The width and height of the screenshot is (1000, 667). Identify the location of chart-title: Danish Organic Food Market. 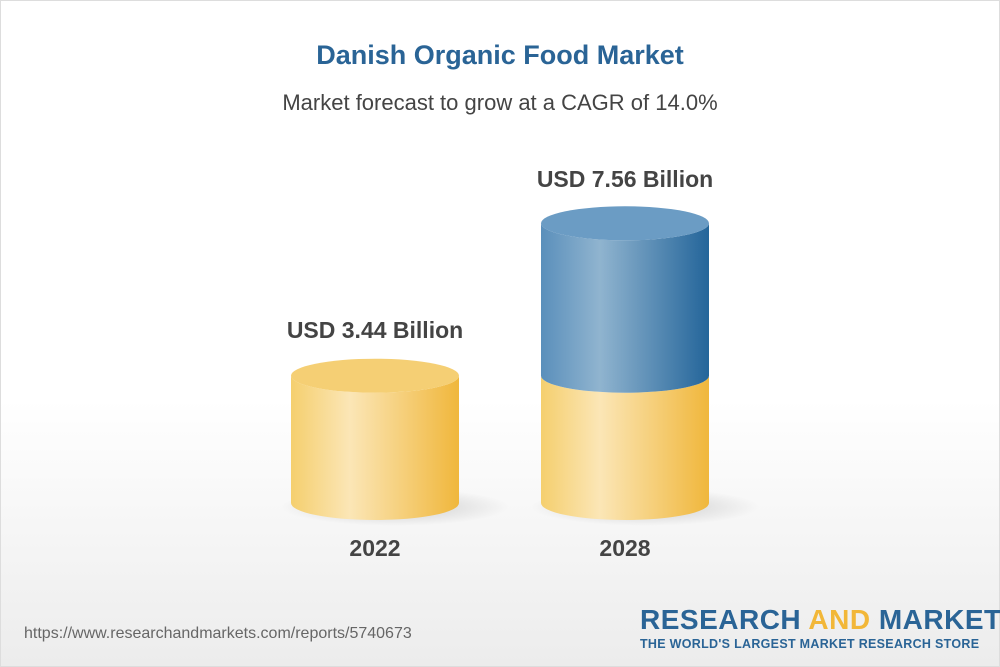
(500, 55).